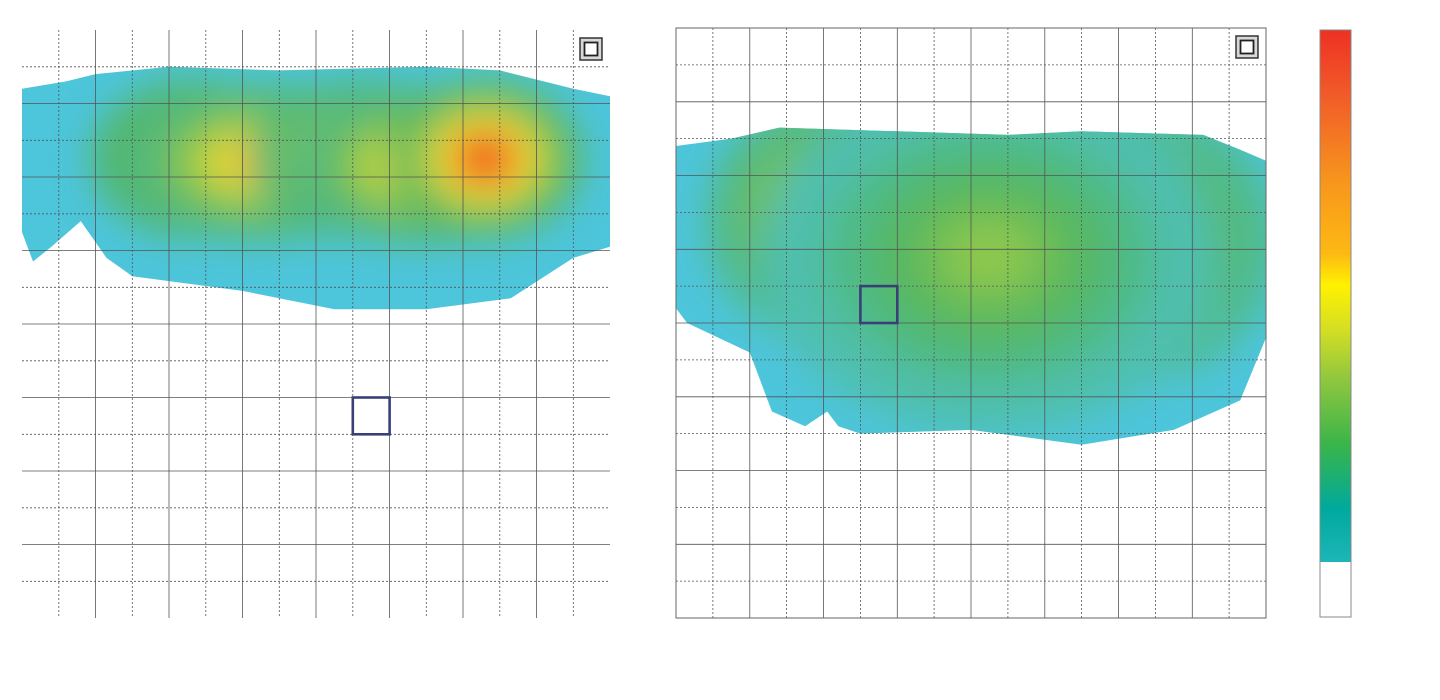 The width and height of the screenshot is (1440, 700). I want to click on colorbar-empty-segment, so click(1335, 589).